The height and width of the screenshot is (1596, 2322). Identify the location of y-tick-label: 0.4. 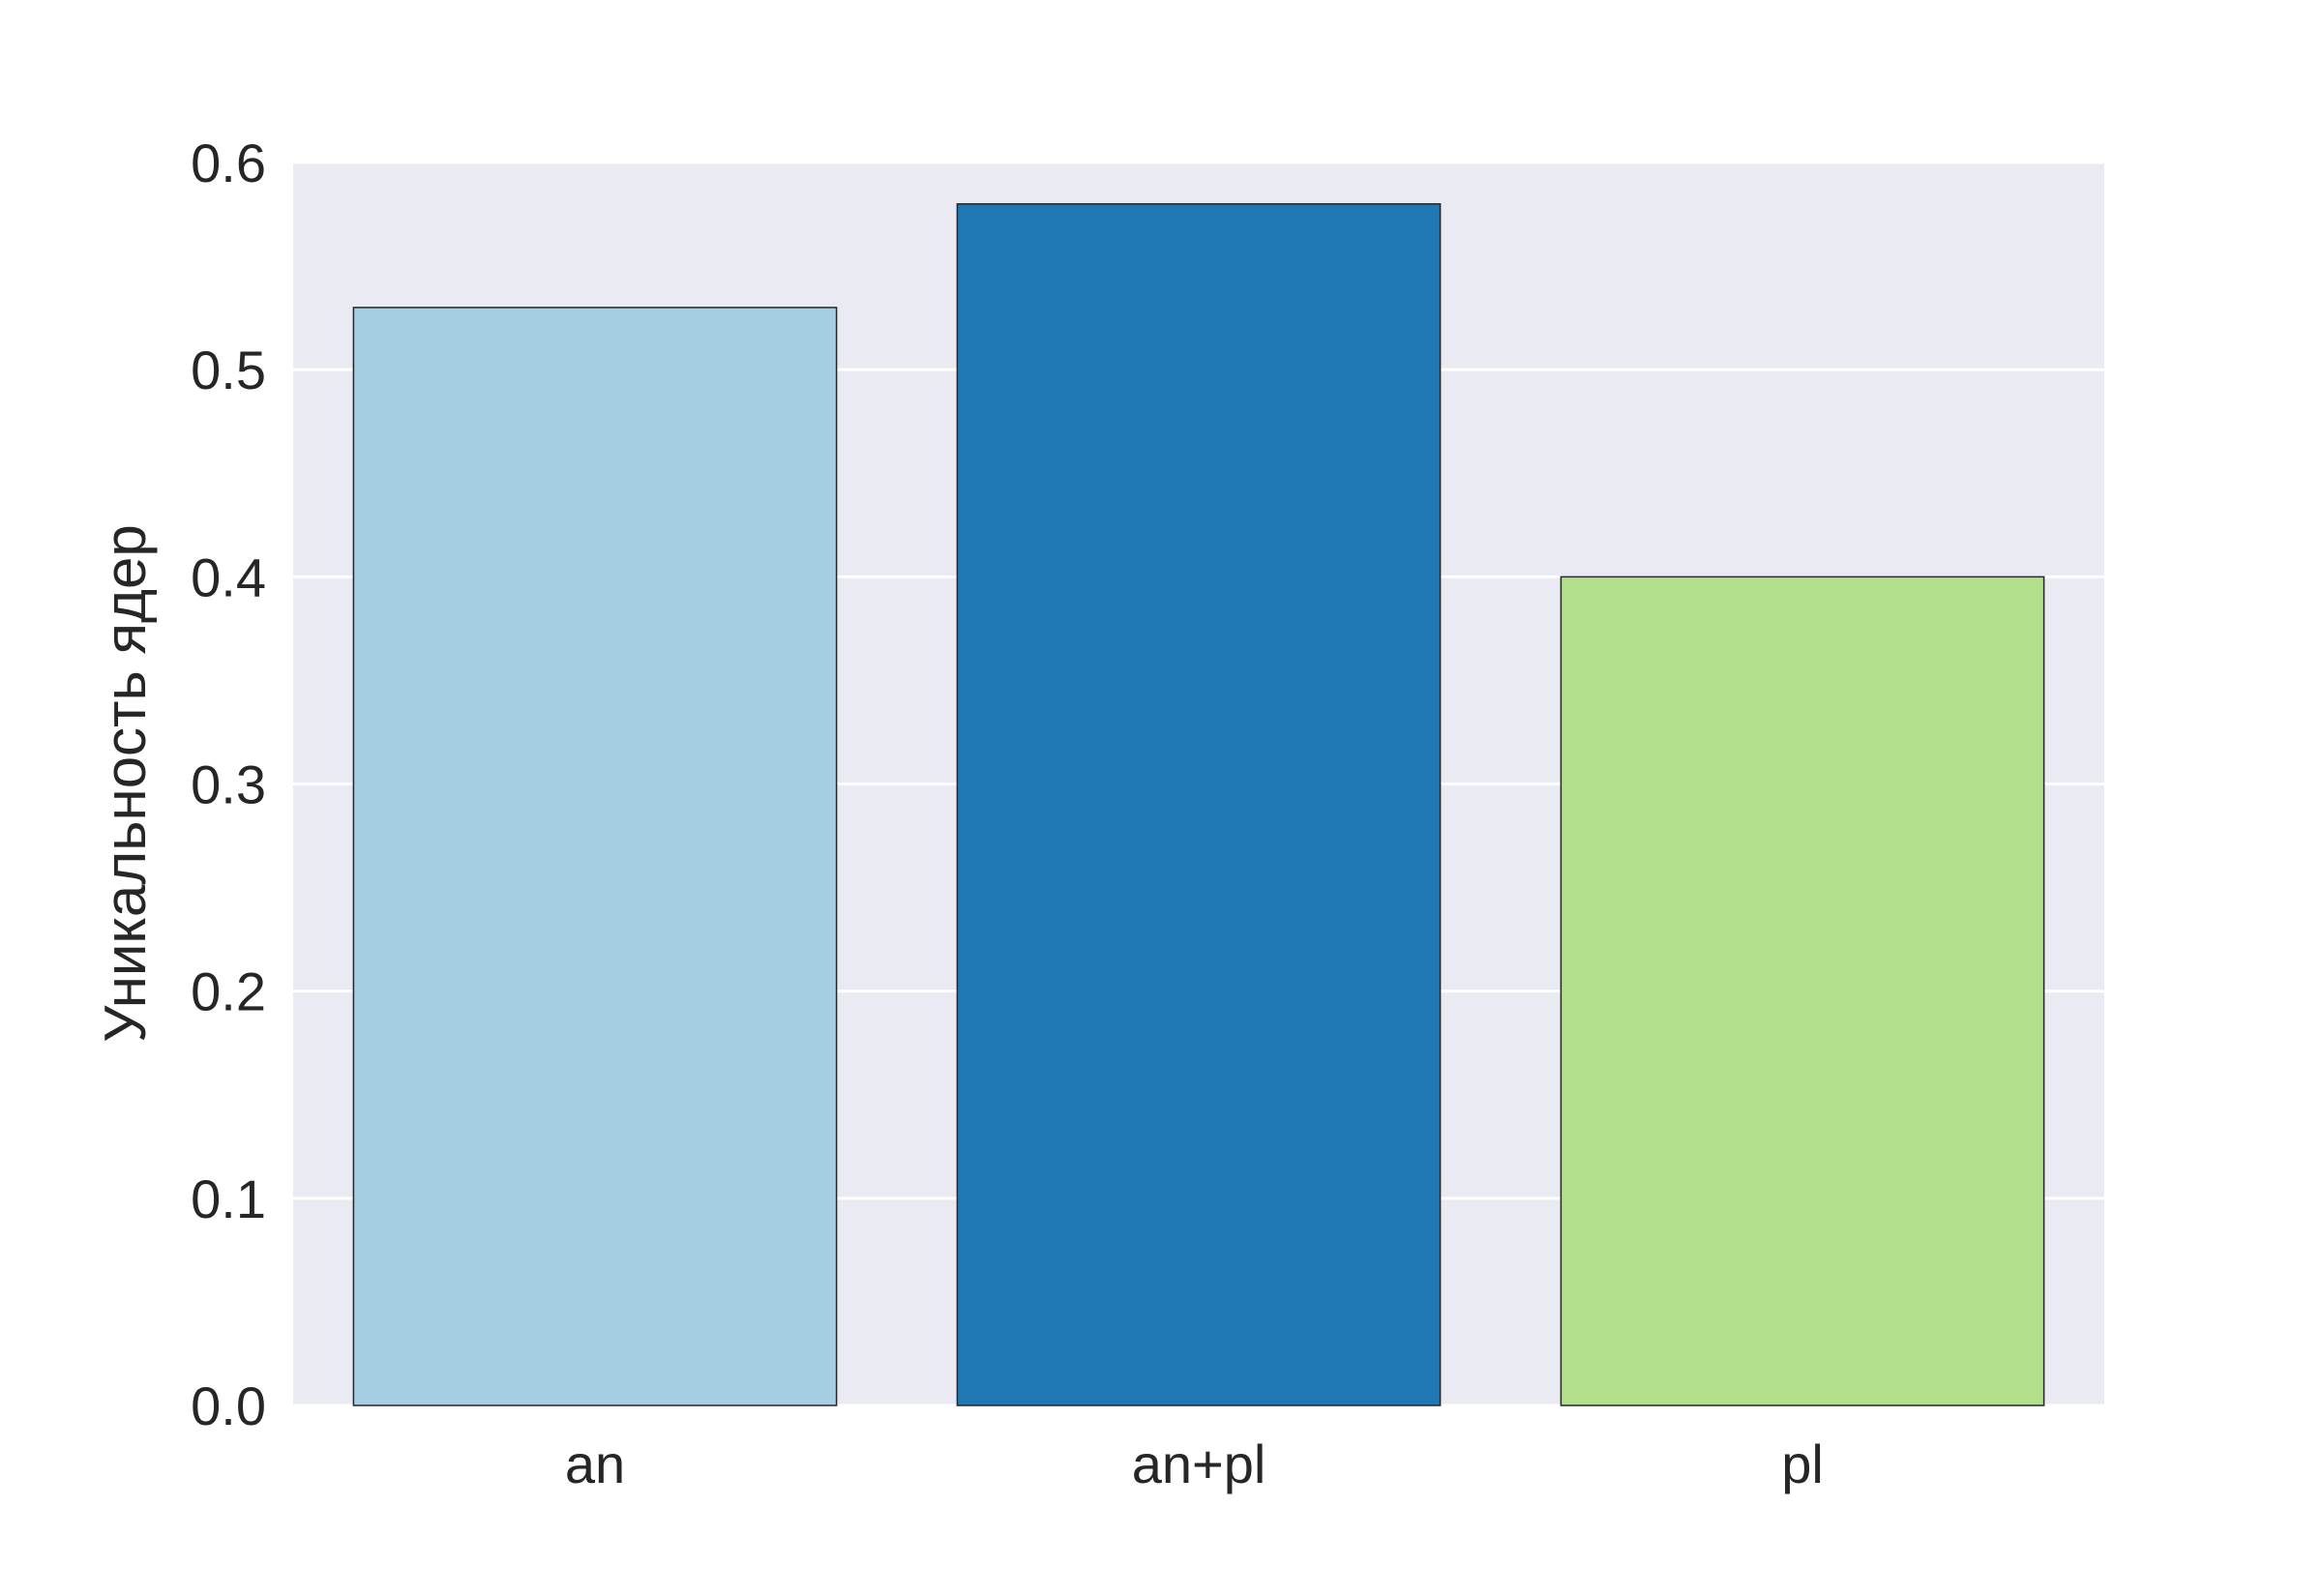
(228, 577).